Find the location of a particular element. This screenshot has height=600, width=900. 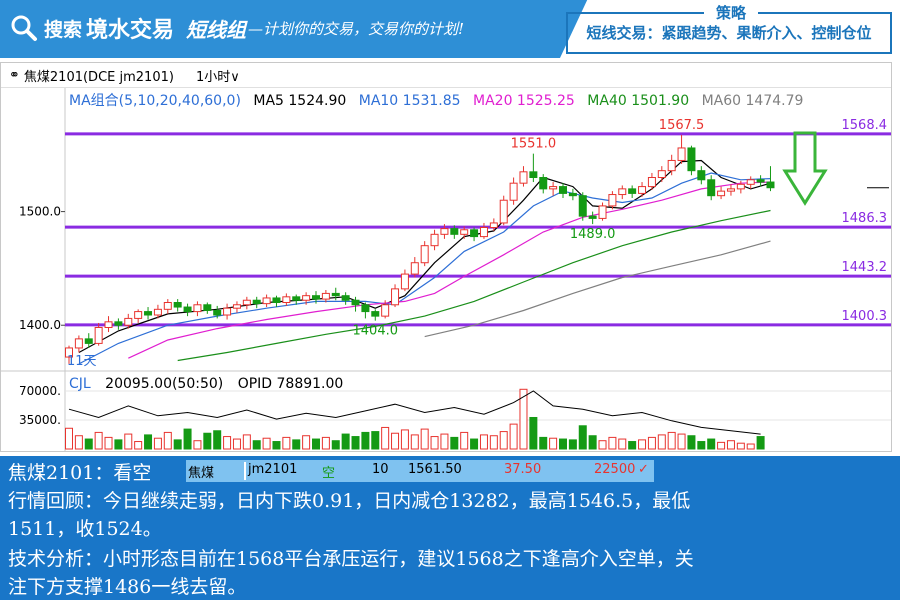

symbol-label: 焦煤2101(DCE jm2101) is located at coordinates (98, 77).